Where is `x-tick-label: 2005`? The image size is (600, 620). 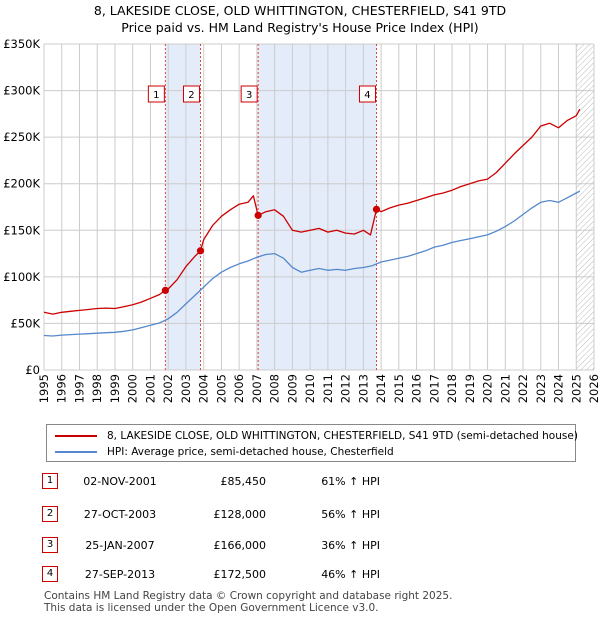 x-tick-label: 2005 is located at coordinates (221, 388).